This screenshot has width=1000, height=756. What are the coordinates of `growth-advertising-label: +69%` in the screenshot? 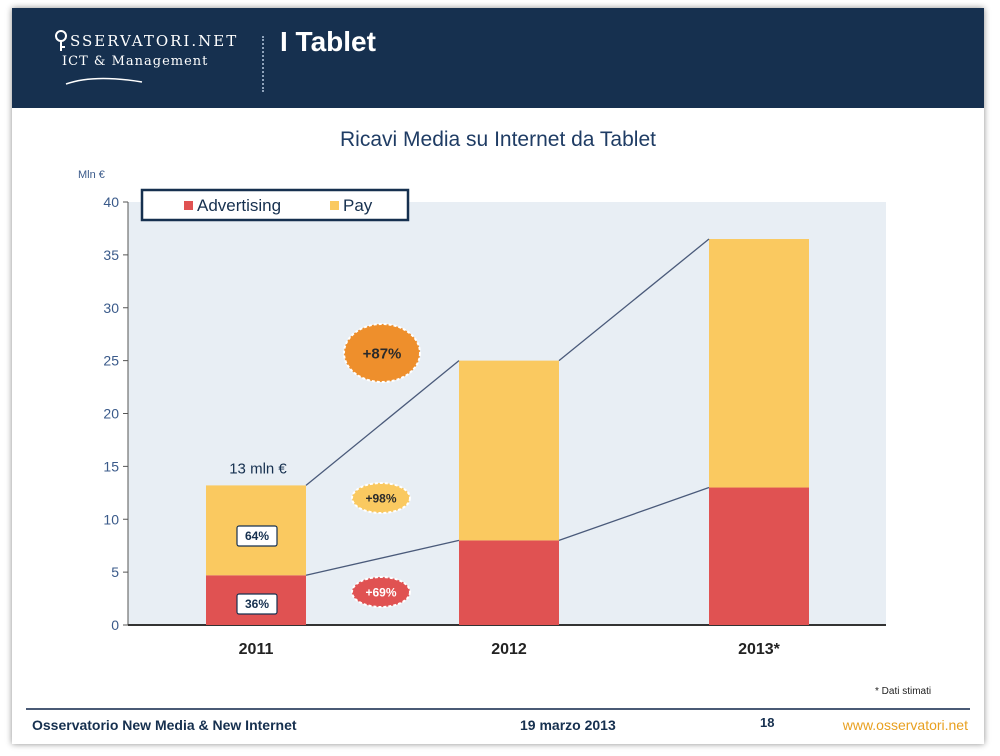 It's located at (380, 592).